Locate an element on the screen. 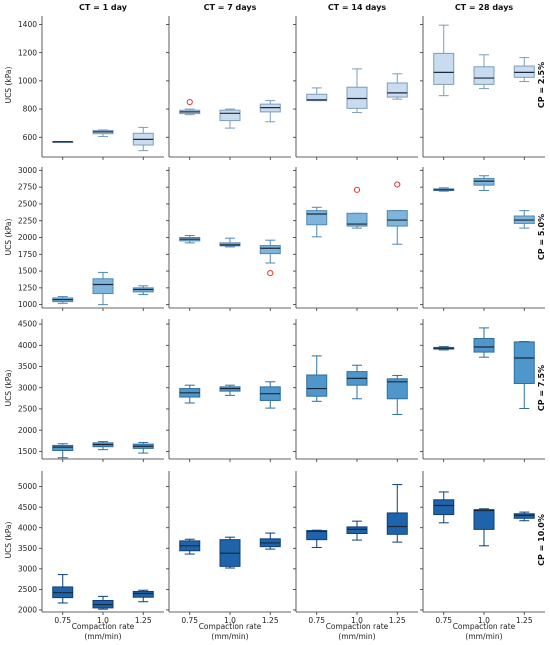  y-tick-label: 600 is located at coordinates (30, 137).